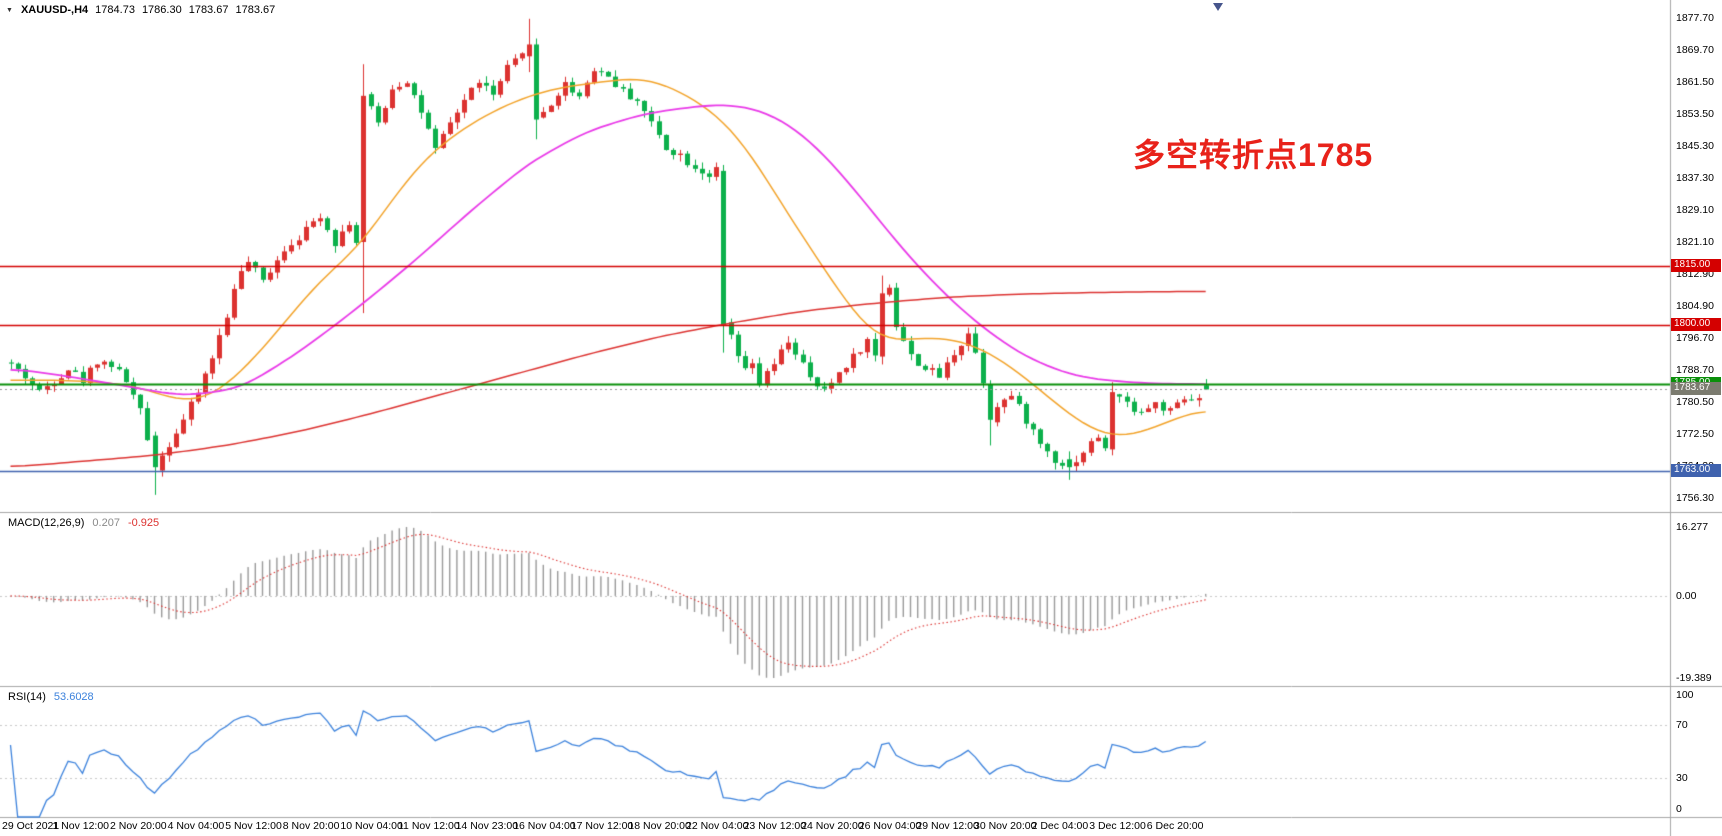 The image size is (1722, 836). I want to click on time-tick: 11 Nov 12:00, so click(429, 826).